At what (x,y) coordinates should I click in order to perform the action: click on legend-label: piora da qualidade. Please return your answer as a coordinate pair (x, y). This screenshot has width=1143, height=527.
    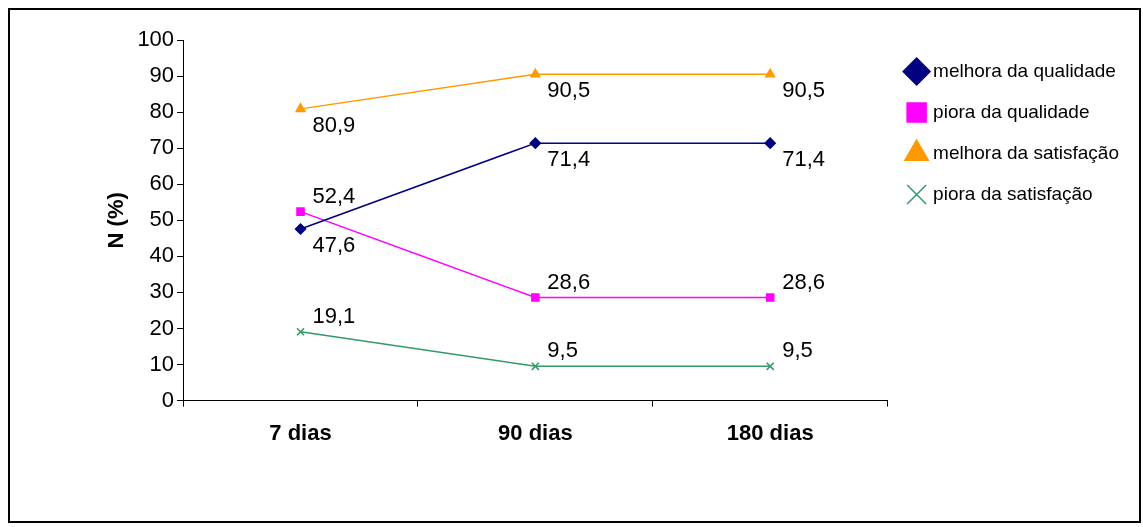
    Looking at the image, I should click on (1011, 111).